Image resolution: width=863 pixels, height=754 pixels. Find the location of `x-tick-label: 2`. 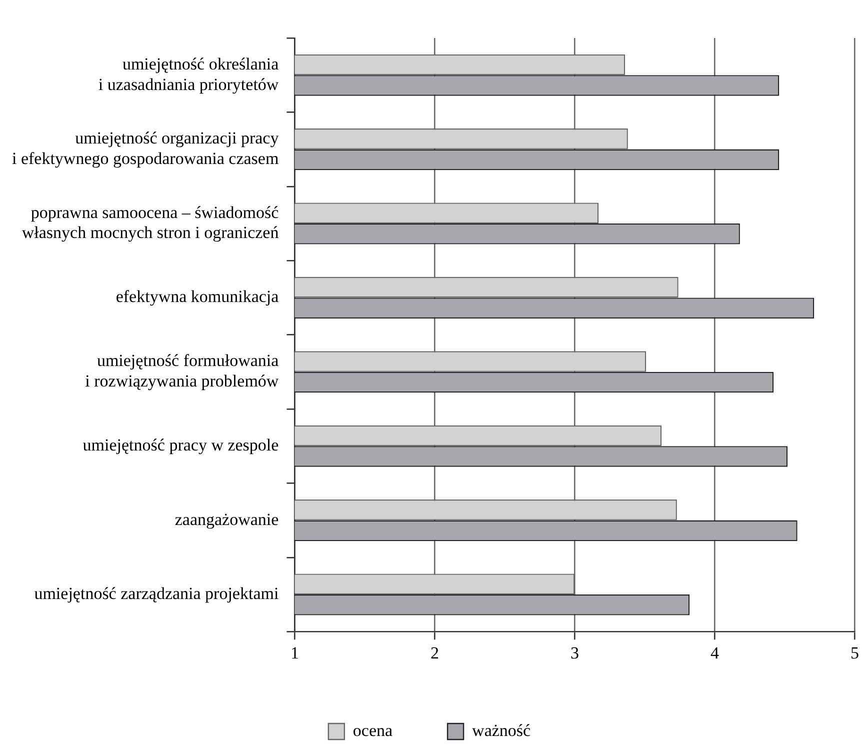

x-tick-label: 2 is located at coordinates (434, 652).